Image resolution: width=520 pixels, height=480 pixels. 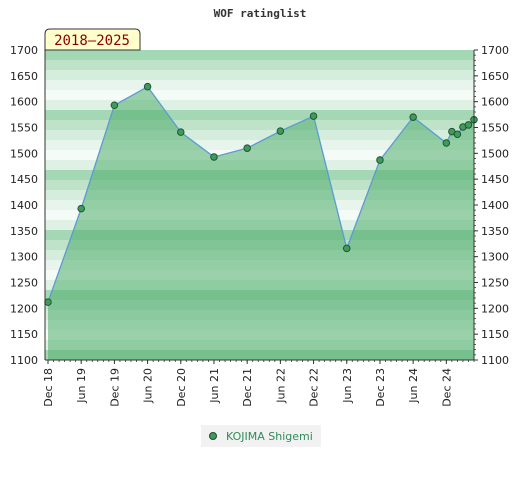 I want to click on y-tick-label-right: 1100, so click(x=495, y=360).